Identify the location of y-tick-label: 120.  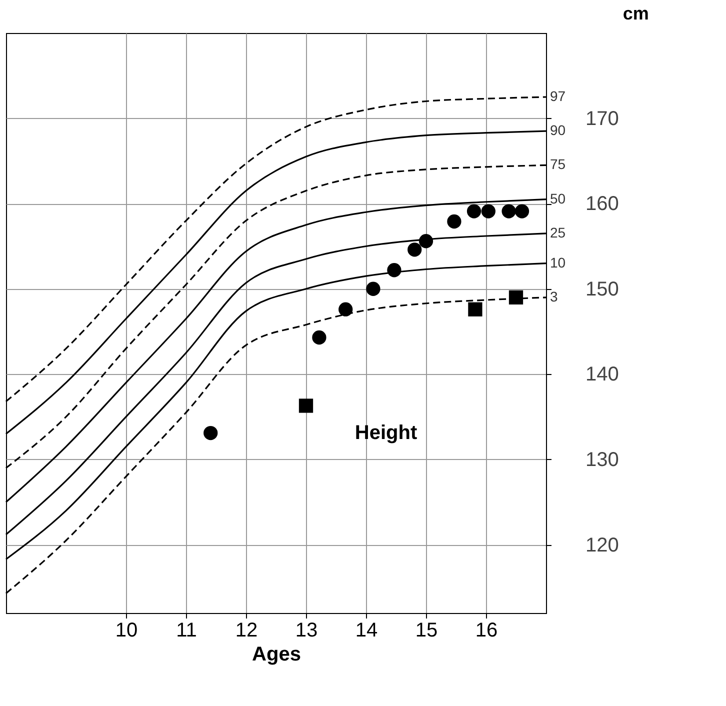
(602, 545).